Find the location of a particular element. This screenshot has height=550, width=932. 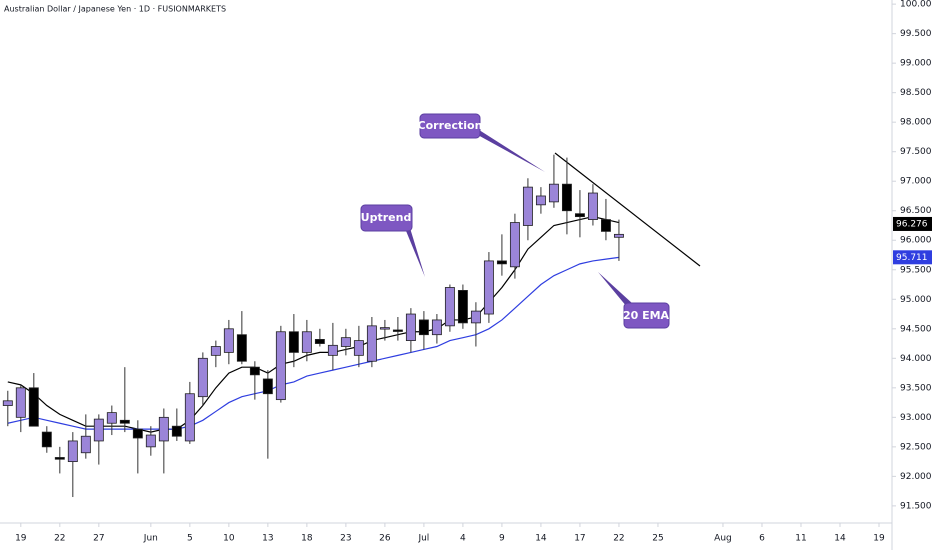

y-tick-label: 96.000 is located at coordinates (916, 241).